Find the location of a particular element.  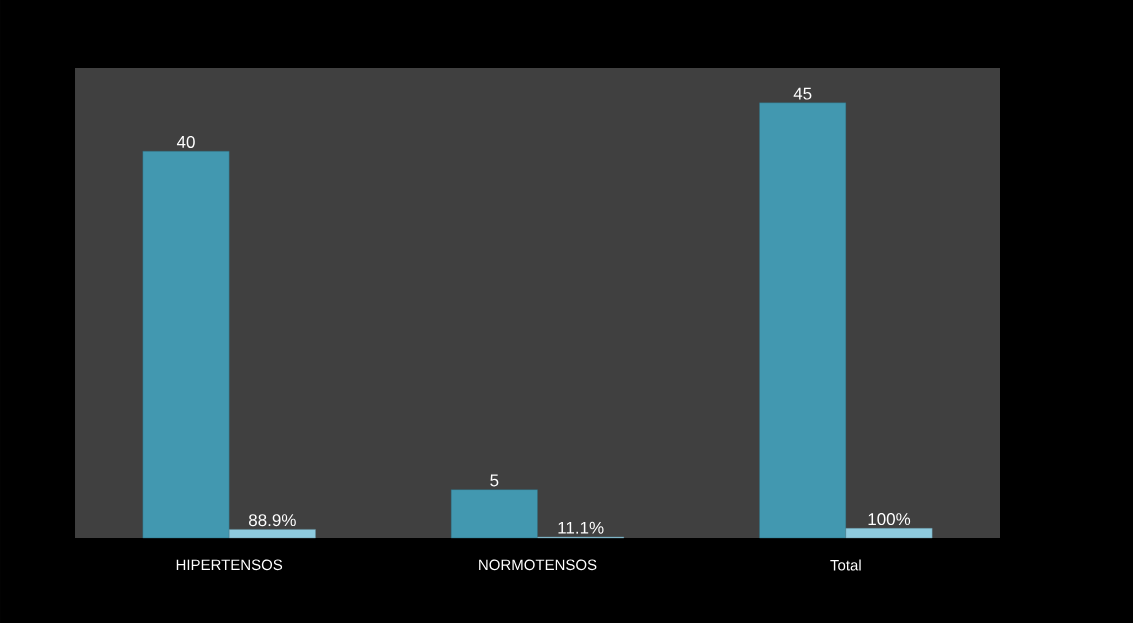

x-tick-label: HIPERTENSOS is located at coordinates (229, 565).